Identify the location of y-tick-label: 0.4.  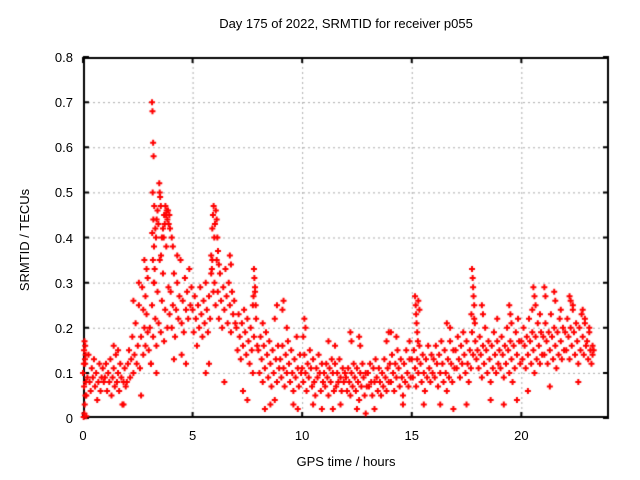
(63, 238).